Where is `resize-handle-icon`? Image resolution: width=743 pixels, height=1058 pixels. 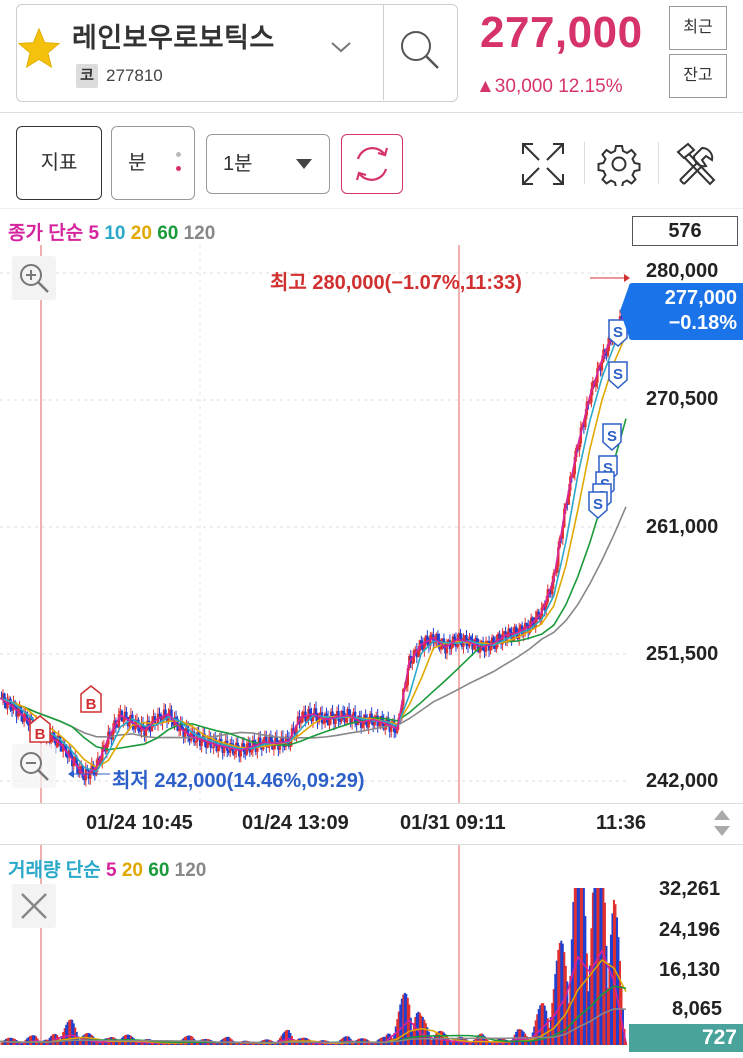
resize-handle-icon is located at coordinates (722, 823).